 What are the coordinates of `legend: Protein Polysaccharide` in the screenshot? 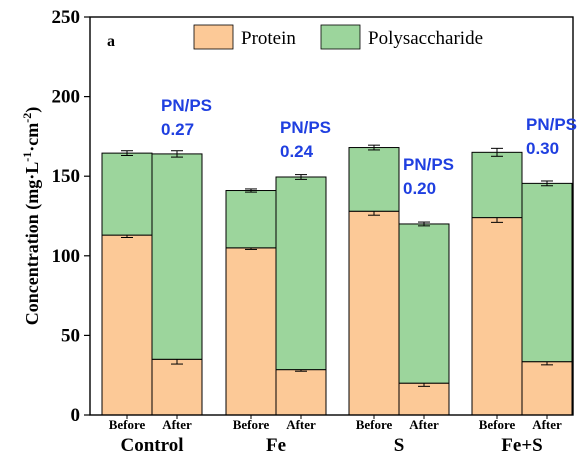 It's located at (338, 37).